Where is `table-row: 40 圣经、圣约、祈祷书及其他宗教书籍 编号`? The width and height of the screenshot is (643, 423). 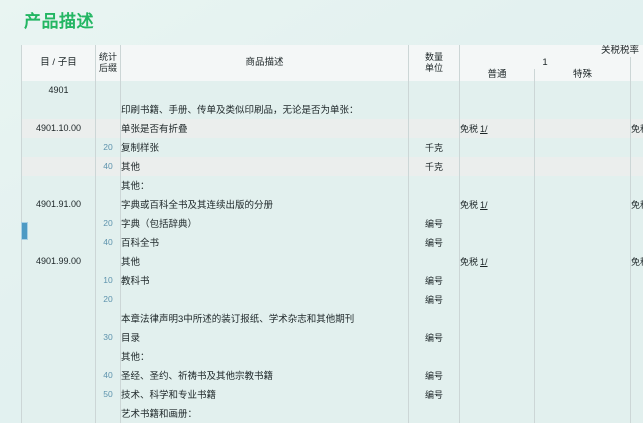 table-row: 40 圣经、圣约、祈祷书及其他宗教书籍 编号 is located at coordinates (332, 375).